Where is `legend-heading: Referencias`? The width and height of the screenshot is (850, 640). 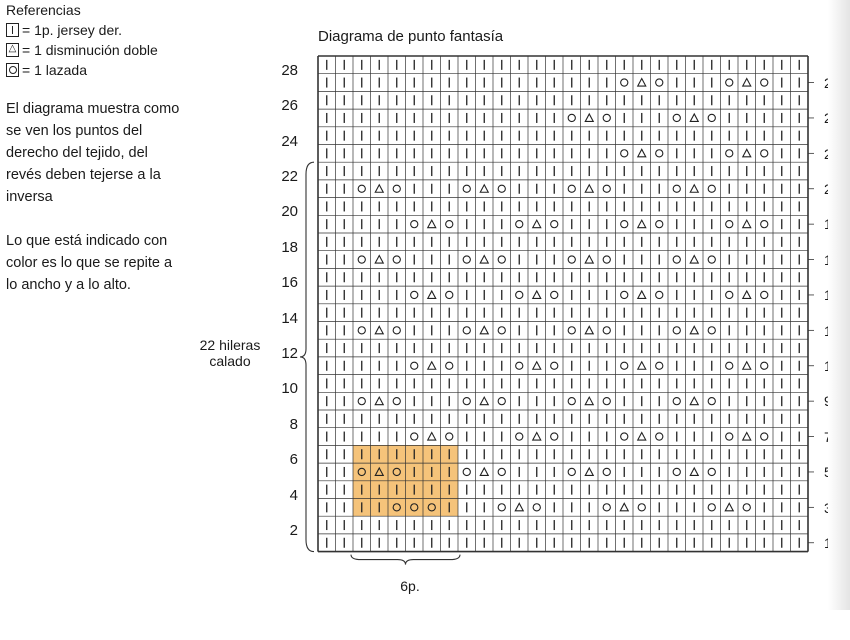 legend-heading: Referencias is located at coordinates (43, 10).